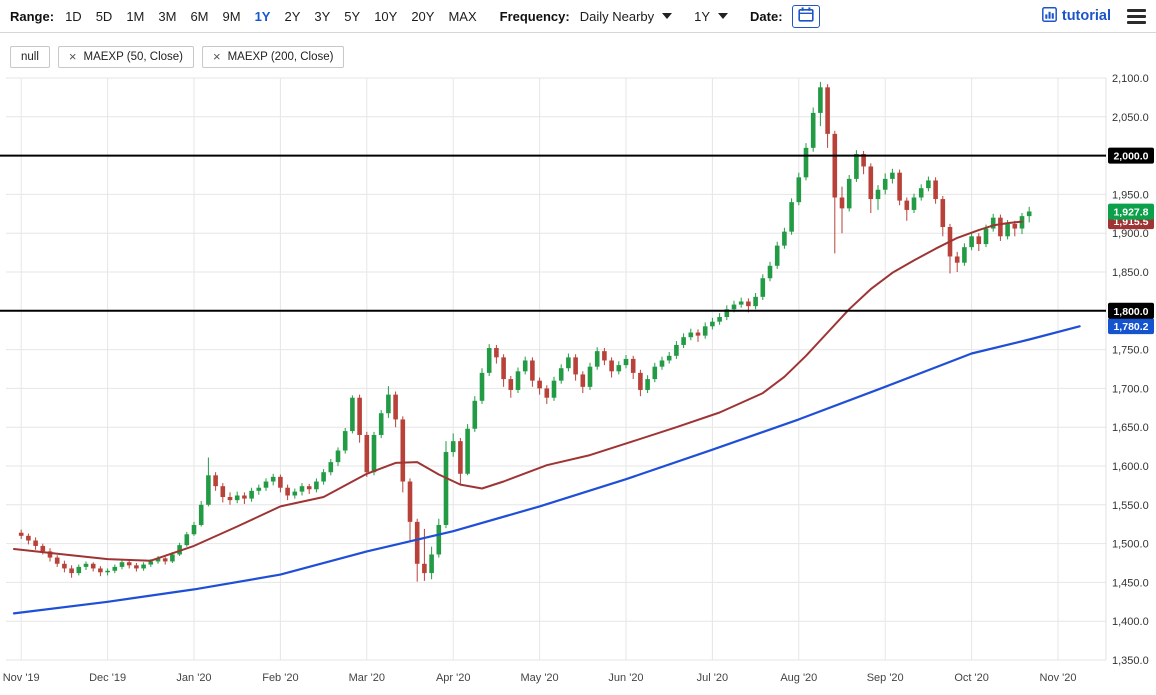  I want to click on hline-2000-badge, so click(1131, 155).